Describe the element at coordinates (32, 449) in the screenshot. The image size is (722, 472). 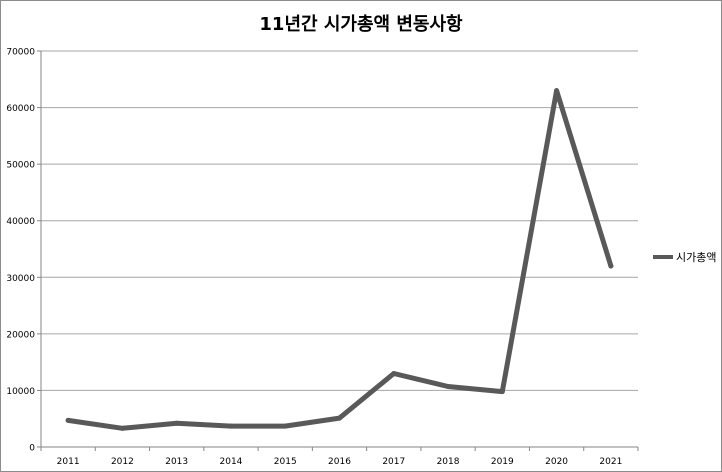
I see `y-tick-label: 0` at that location.